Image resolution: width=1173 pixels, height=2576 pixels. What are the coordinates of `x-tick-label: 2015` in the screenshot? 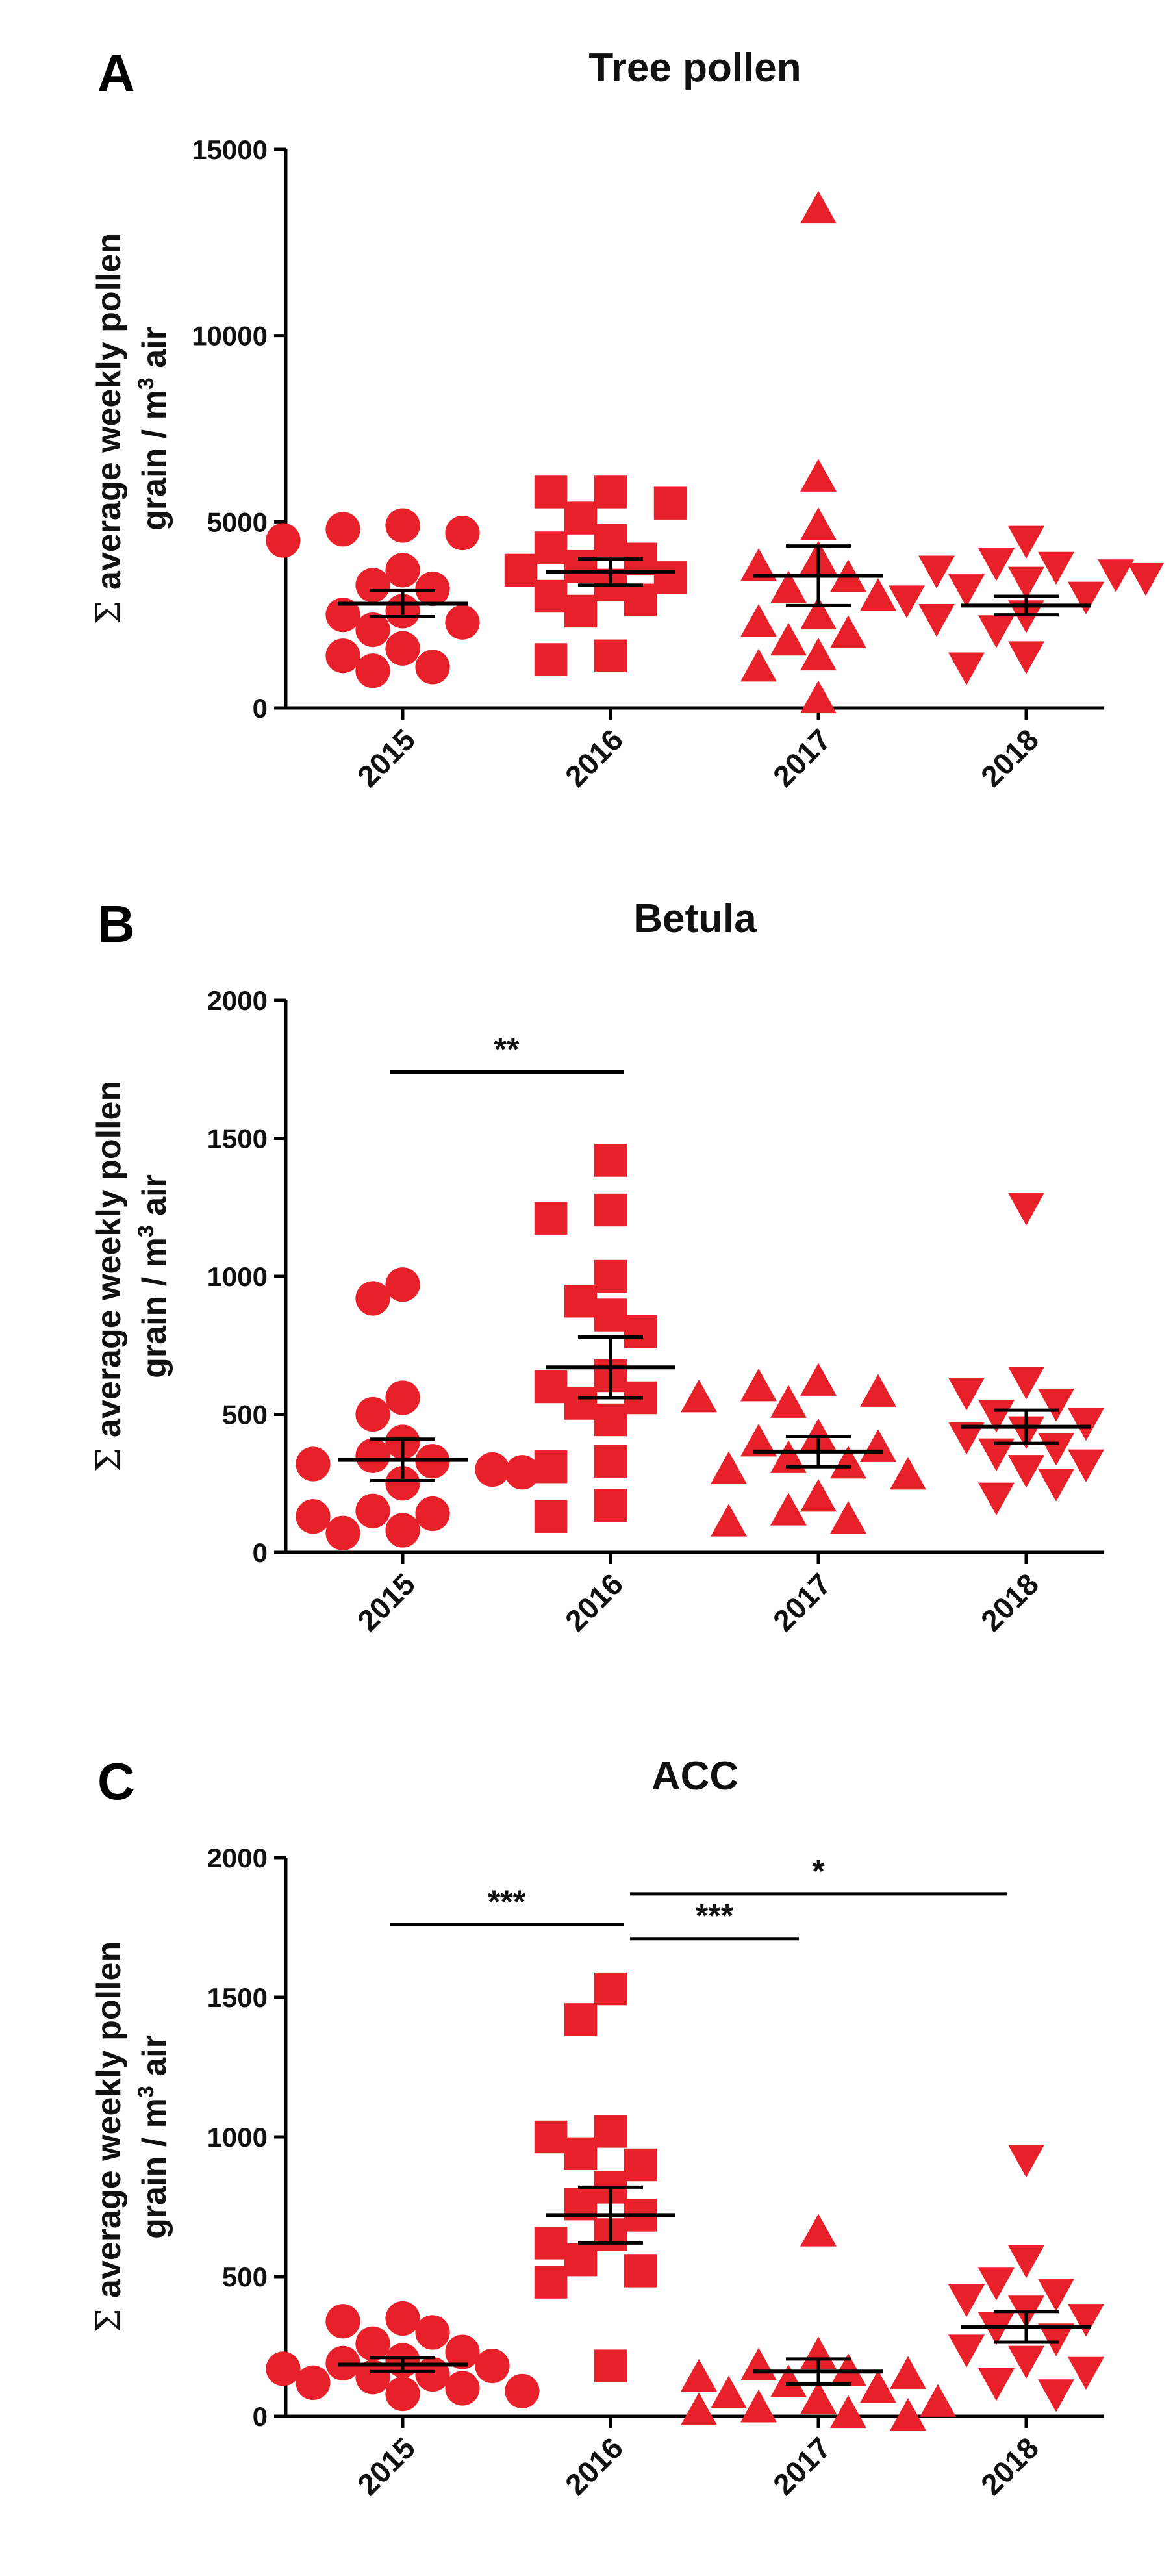 It's located at (386, 757).